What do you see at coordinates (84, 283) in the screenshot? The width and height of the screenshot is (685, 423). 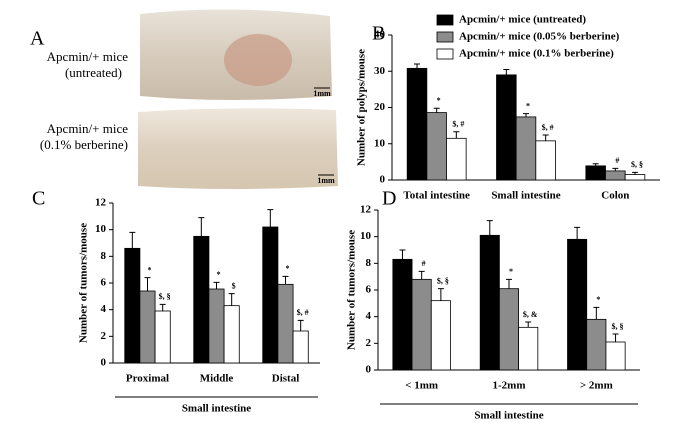 I see `y-axis-label: Number of tumors/mouse` at bounding box center [84, 283].